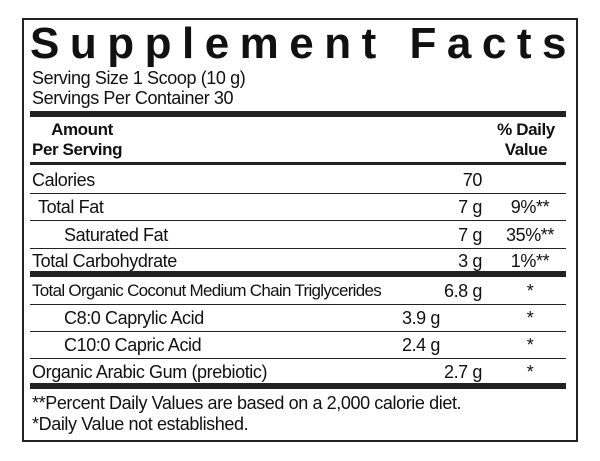  Describe the element at coordinates (71, 207) in the screenshot. I see `row-name: Total Fat` at that location.